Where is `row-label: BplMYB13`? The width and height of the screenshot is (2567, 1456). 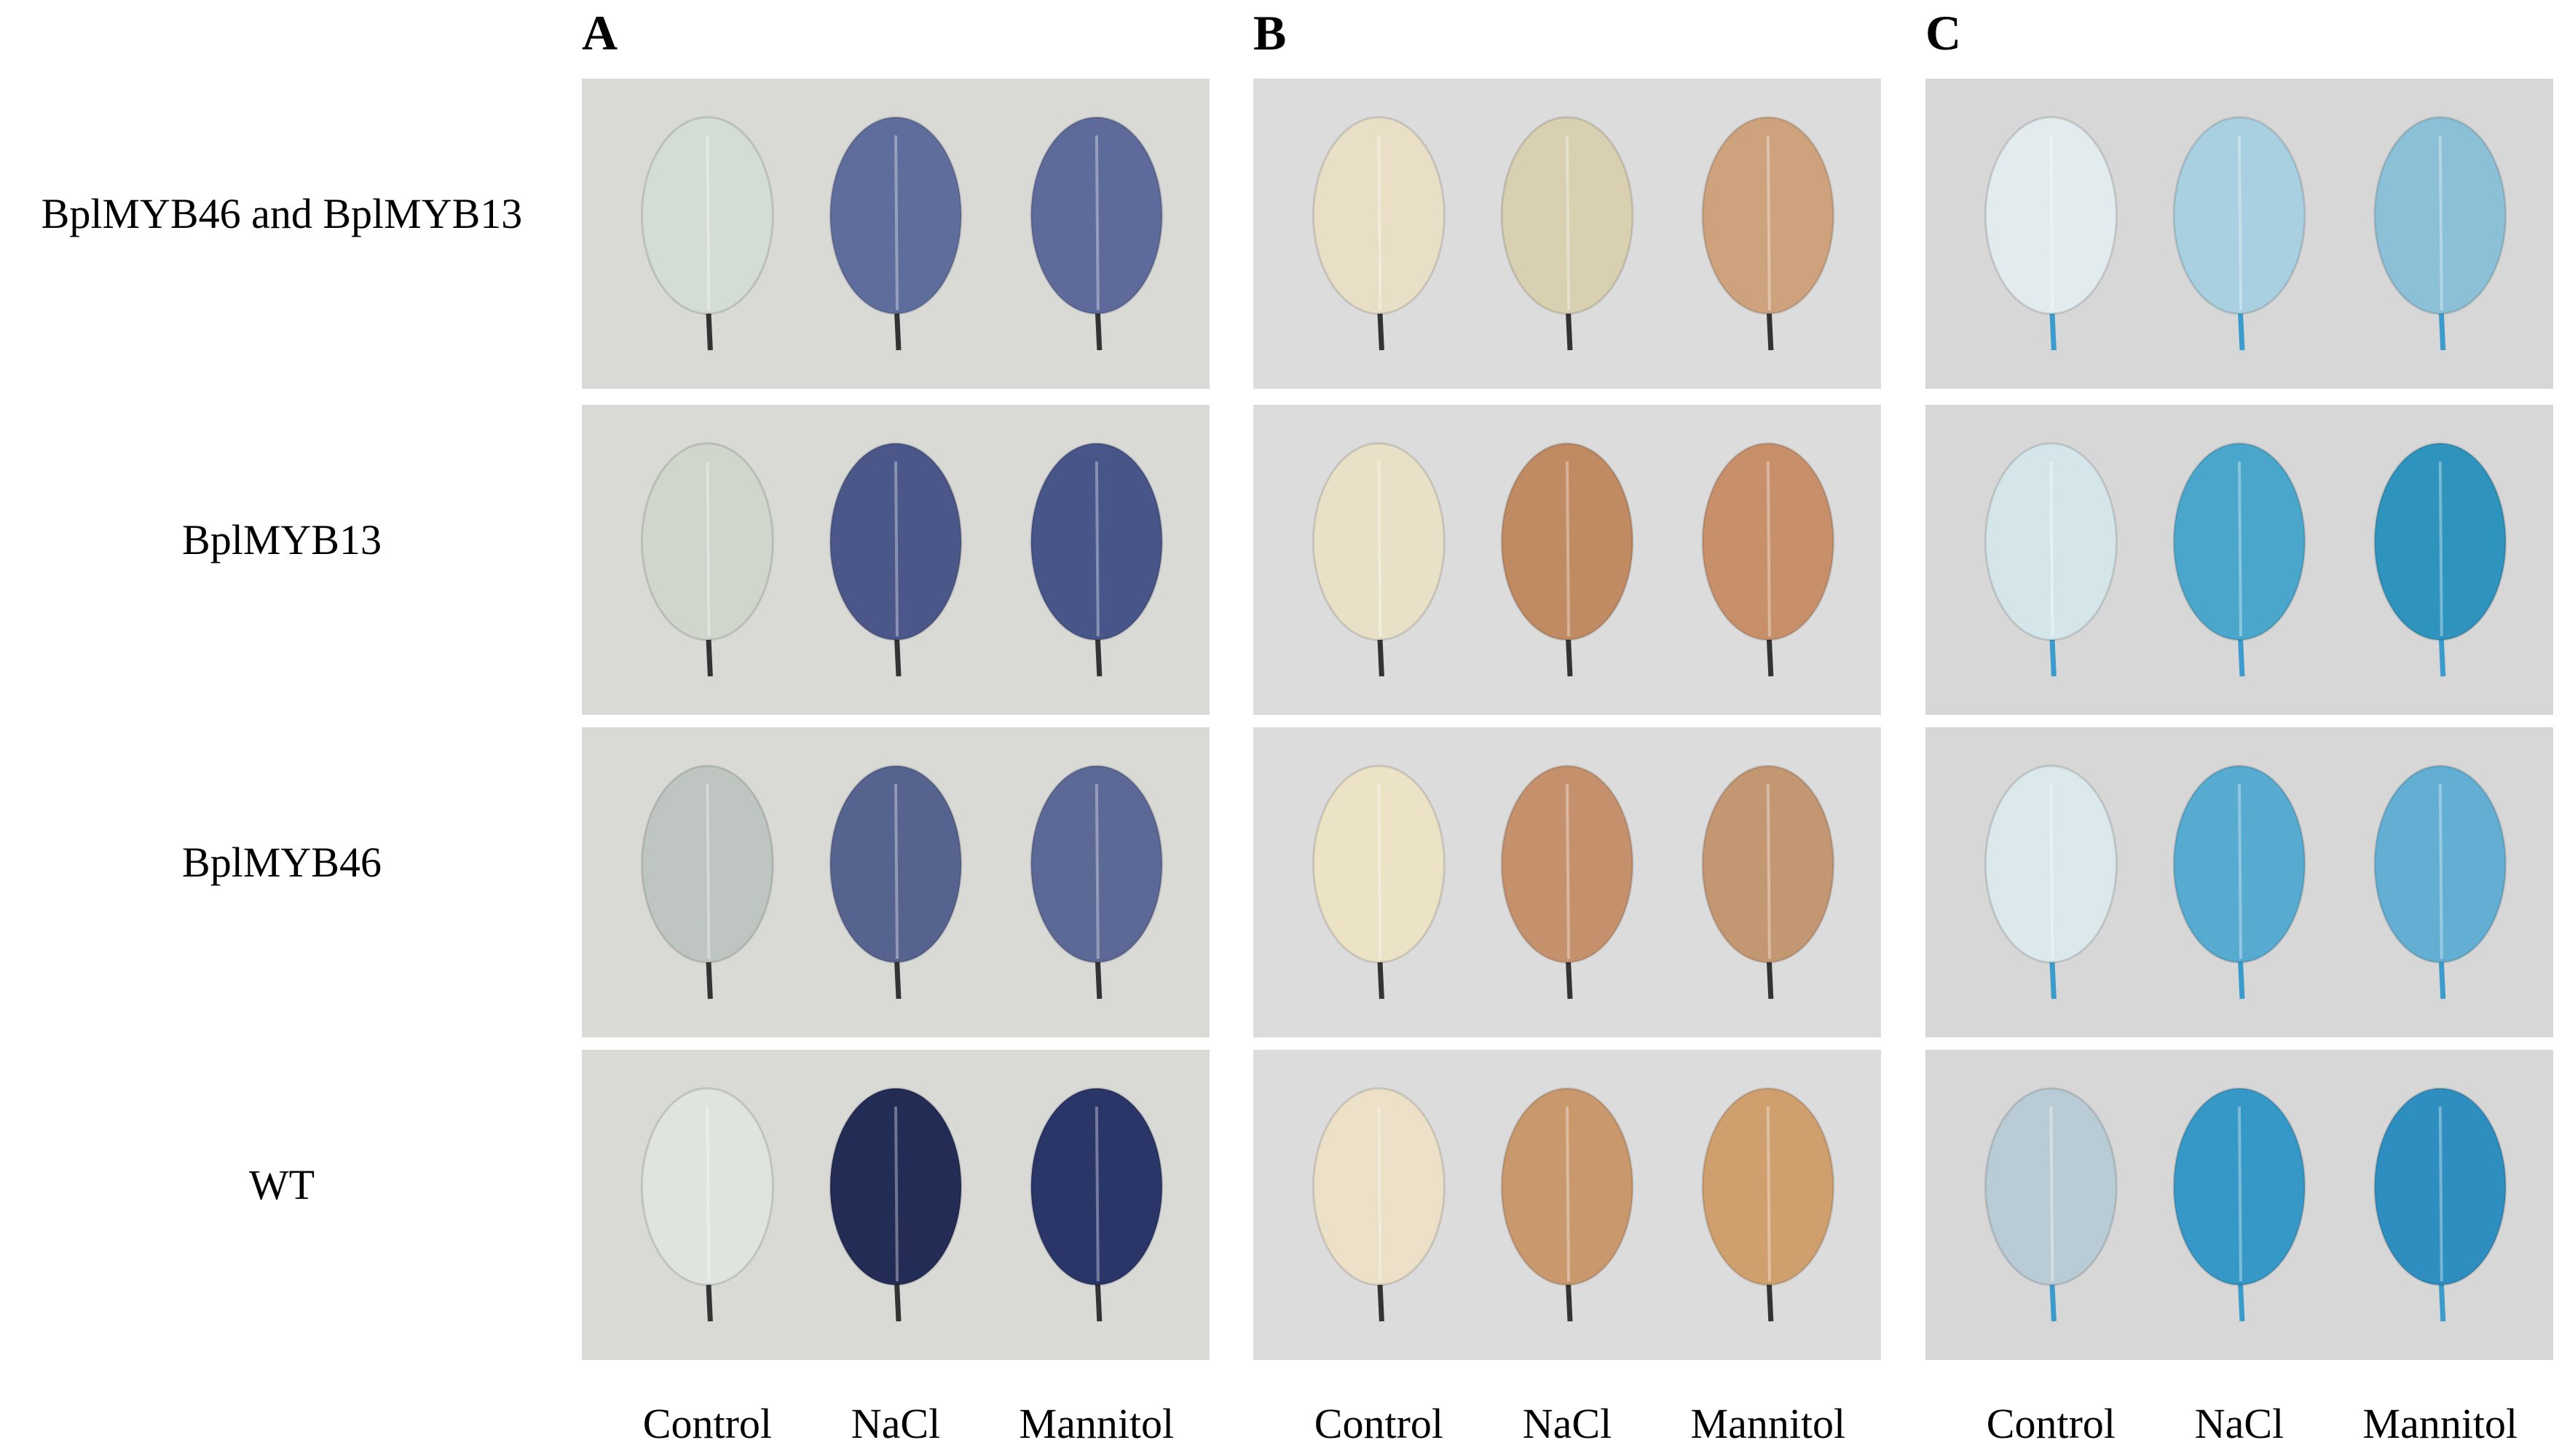 row-label: BplMYB13 is located at coordinates (282, 539).